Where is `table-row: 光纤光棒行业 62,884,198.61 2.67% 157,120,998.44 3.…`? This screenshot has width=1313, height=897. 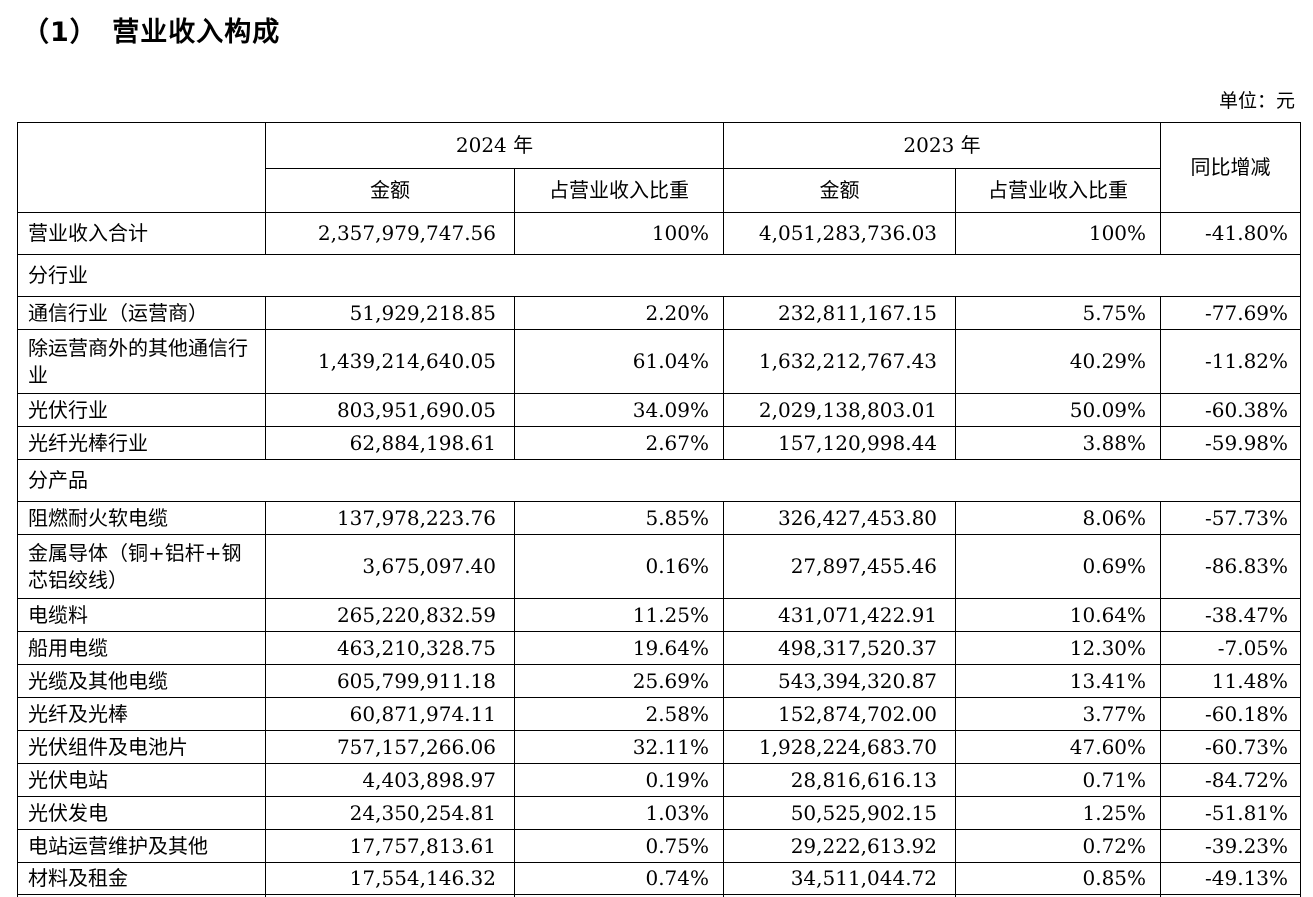
table-row: 光纤光棒行业 62,884,198.61 2.67% 157,120,998.44 3.… is located at coordinates (659, 443).